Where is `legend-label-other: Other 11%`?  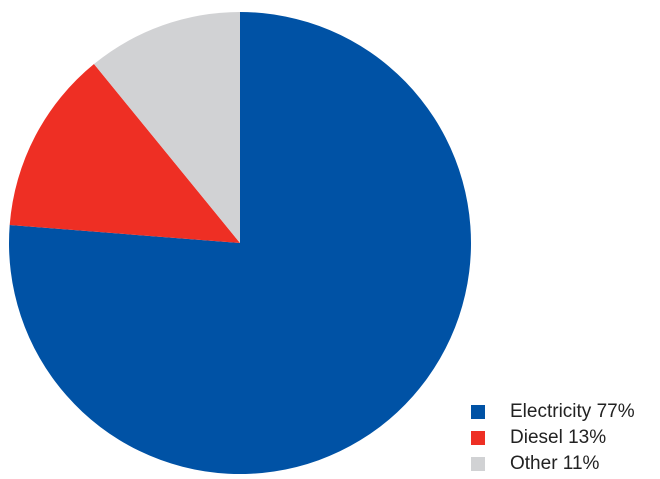 legend-label-other: Other 11% is located at coordinates (555, 463).